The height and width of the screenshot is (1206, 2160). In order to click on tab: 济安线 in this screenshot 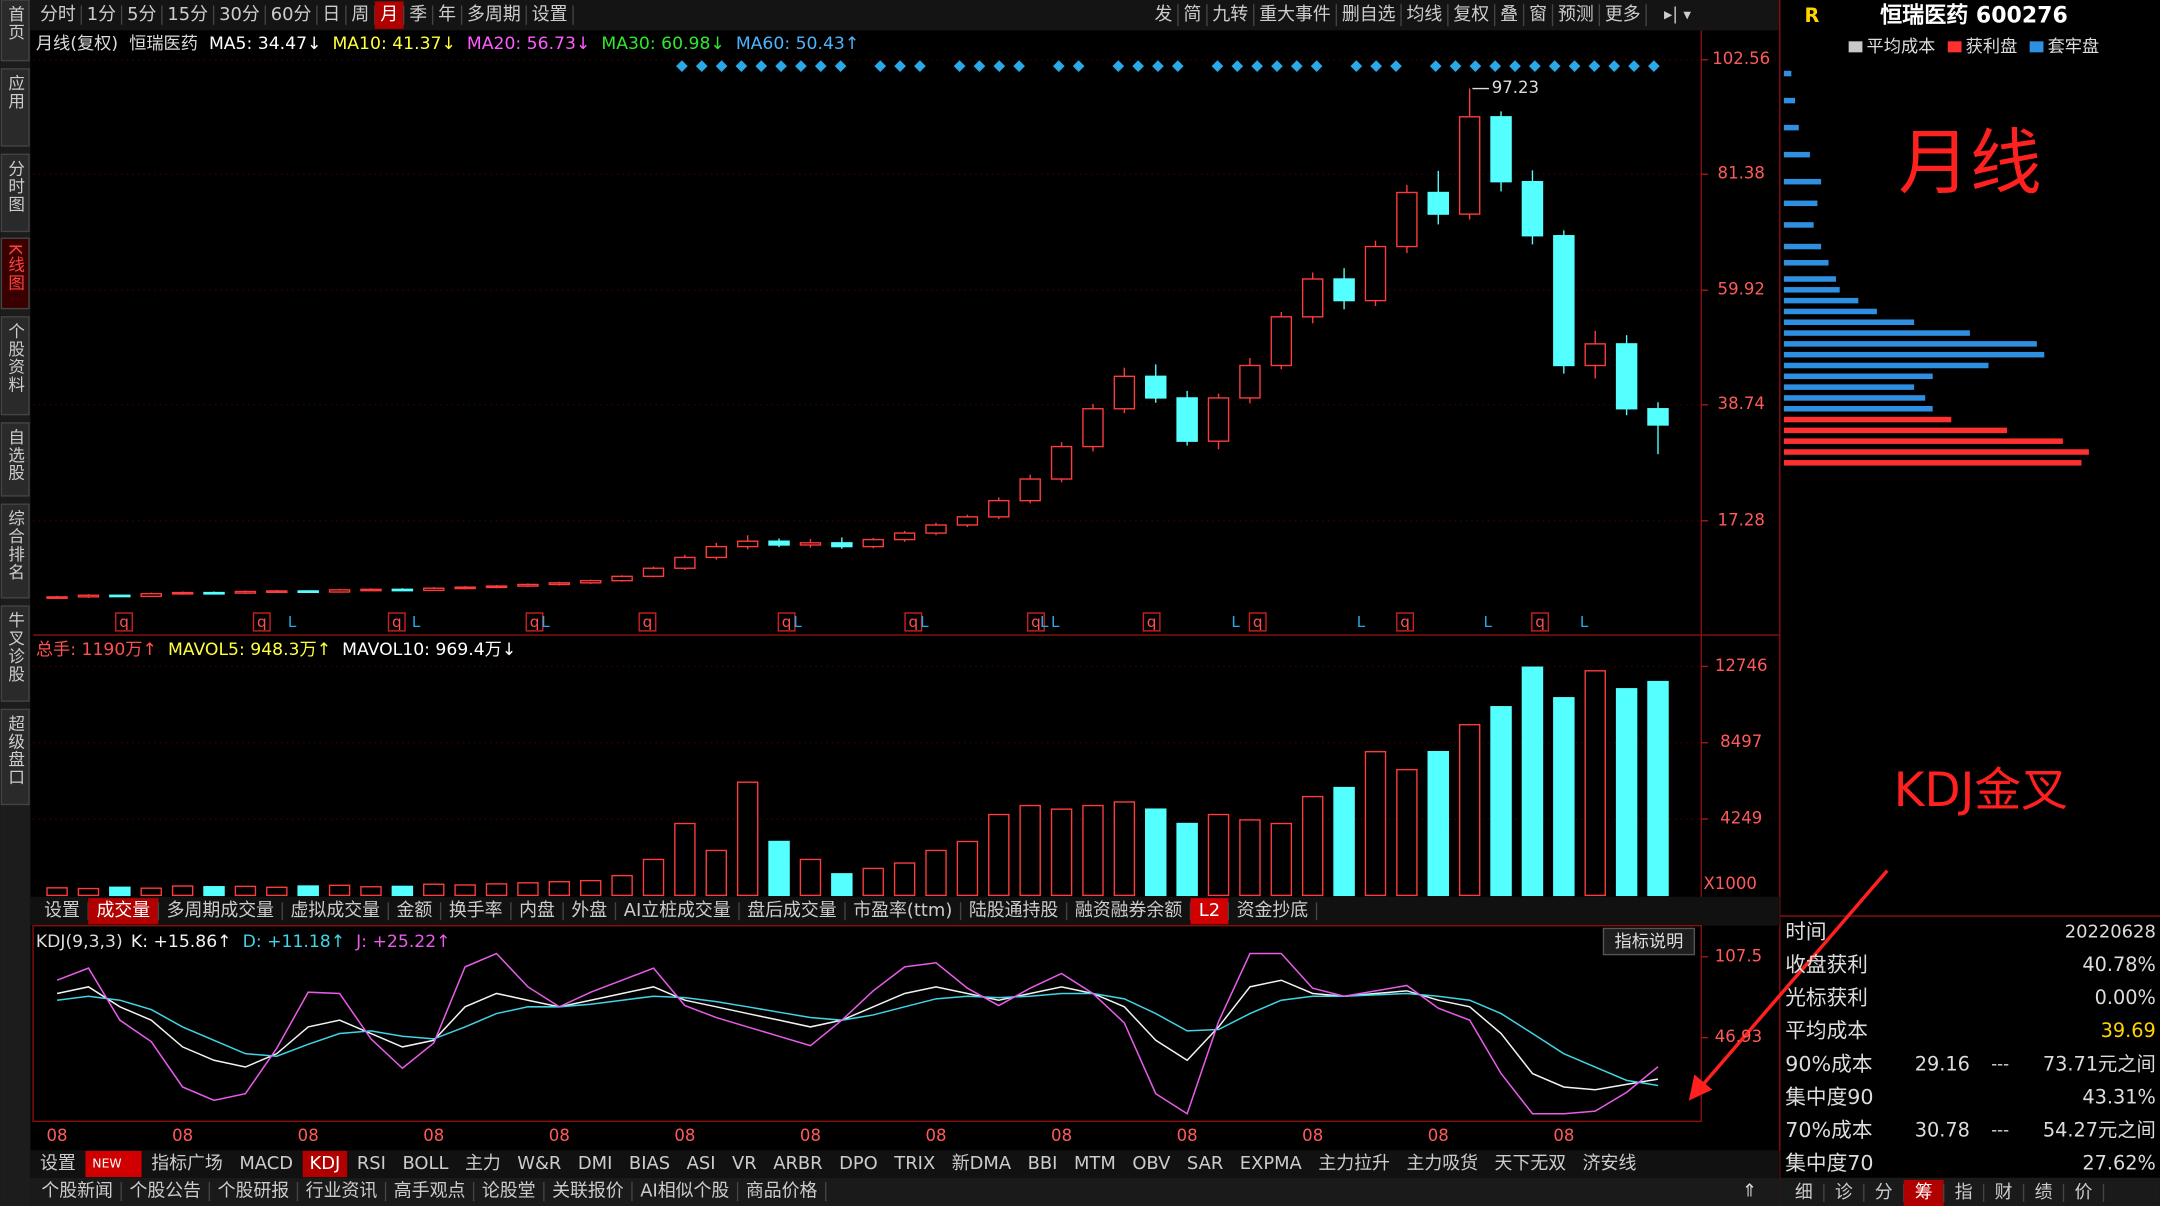, I will do `click(1610, 1163)`.